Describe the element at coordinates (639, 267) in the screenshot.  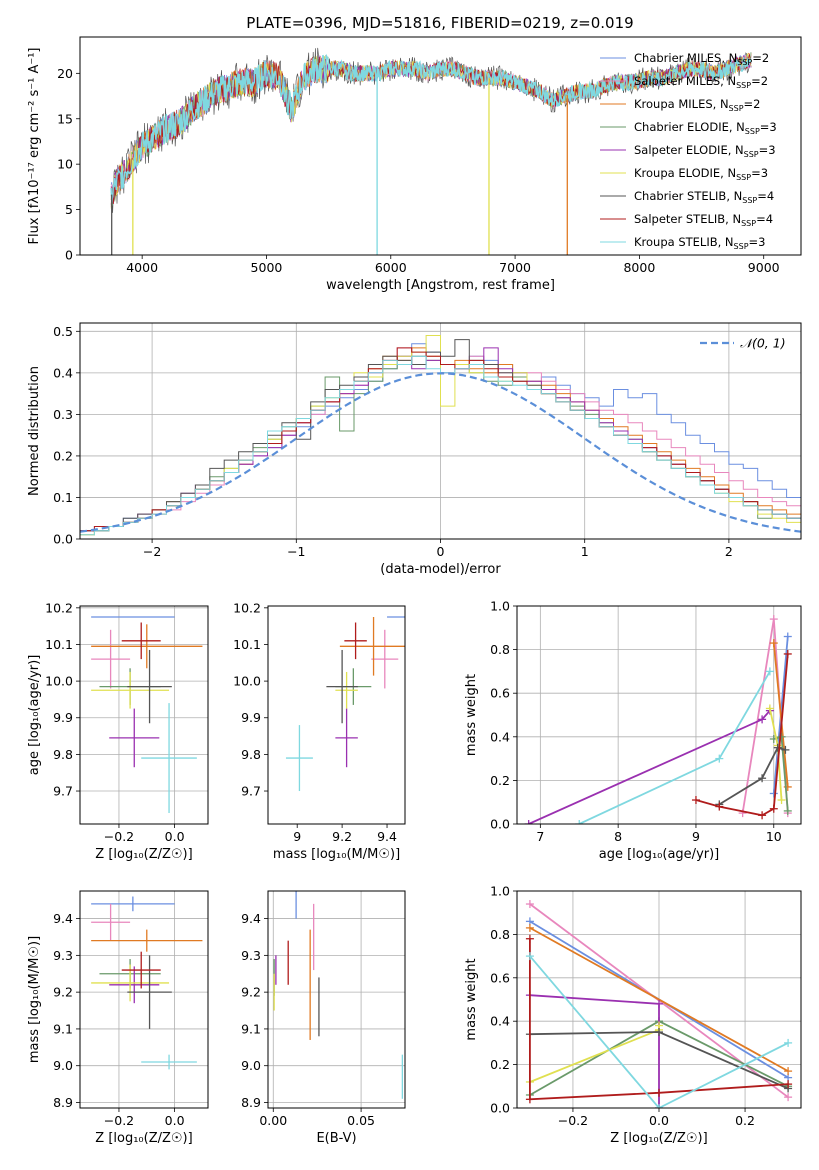
I see `x-tick-label: 8000` at that location.